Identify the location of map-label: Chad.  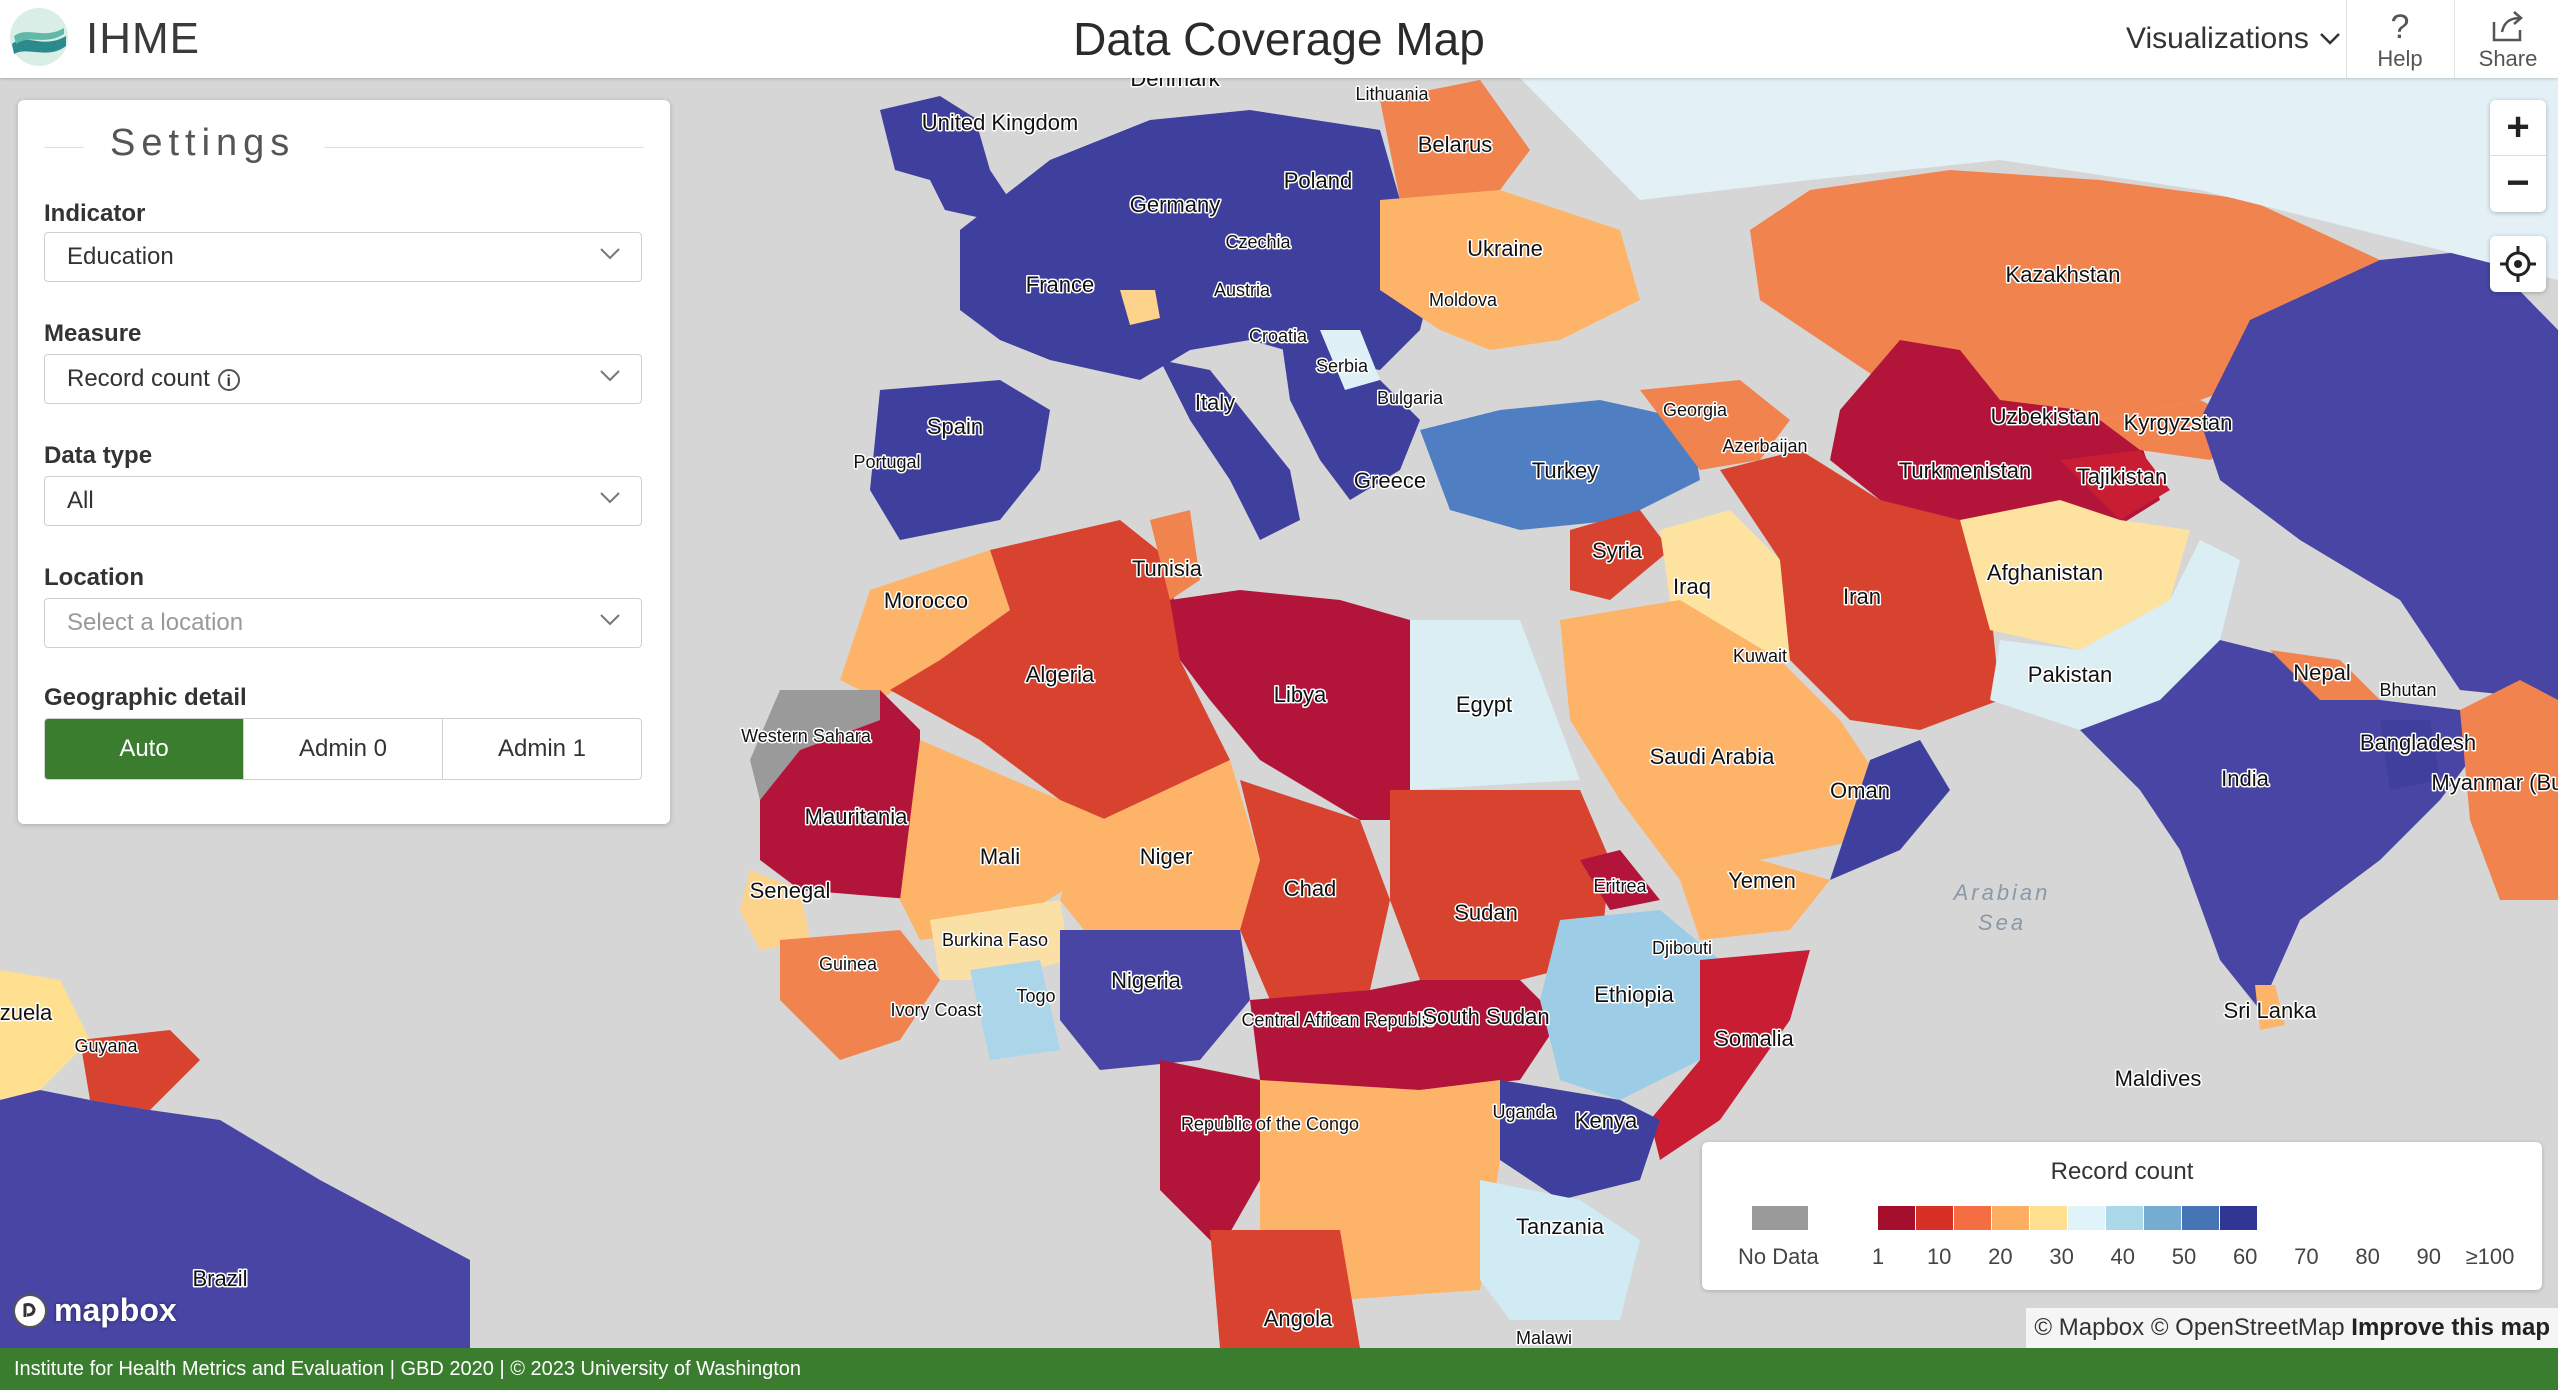
(1310, 888).